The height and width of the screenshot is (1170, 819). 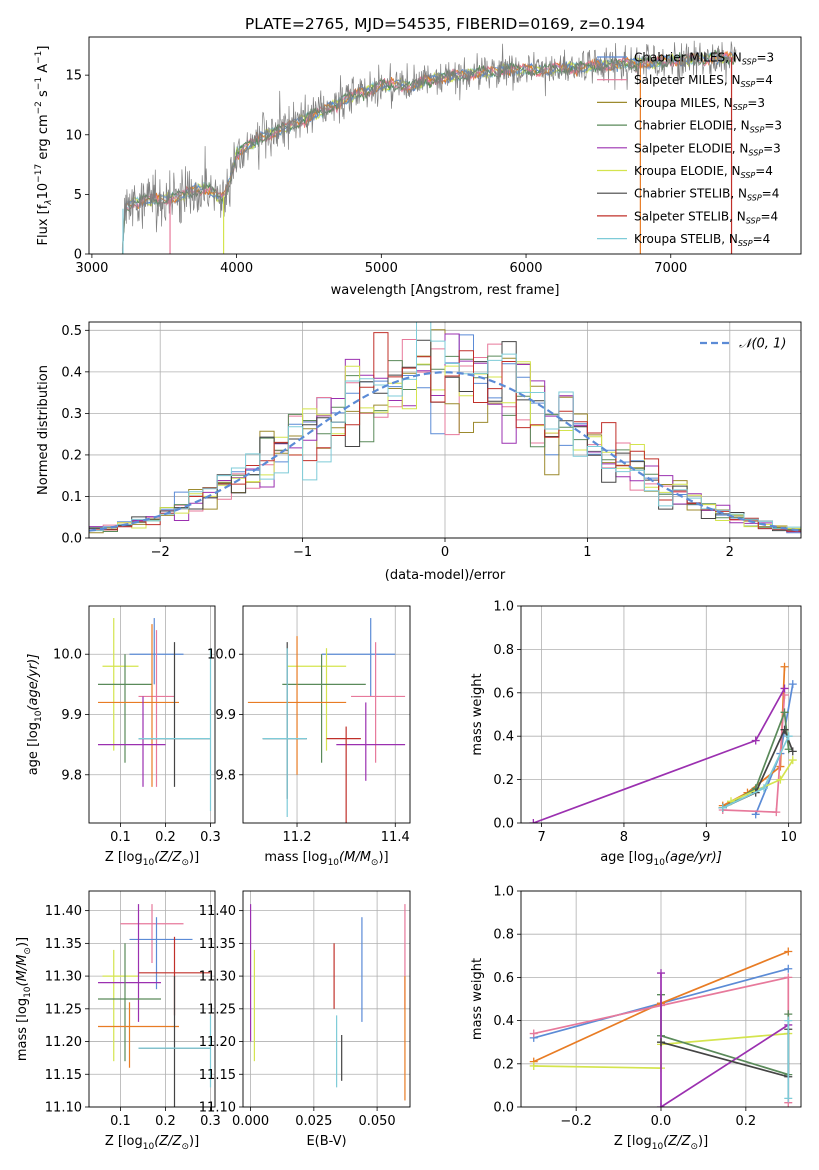 I want to click on mass-weight-vs-age-ytick-label: 0.4, so click(x=503, y=737).